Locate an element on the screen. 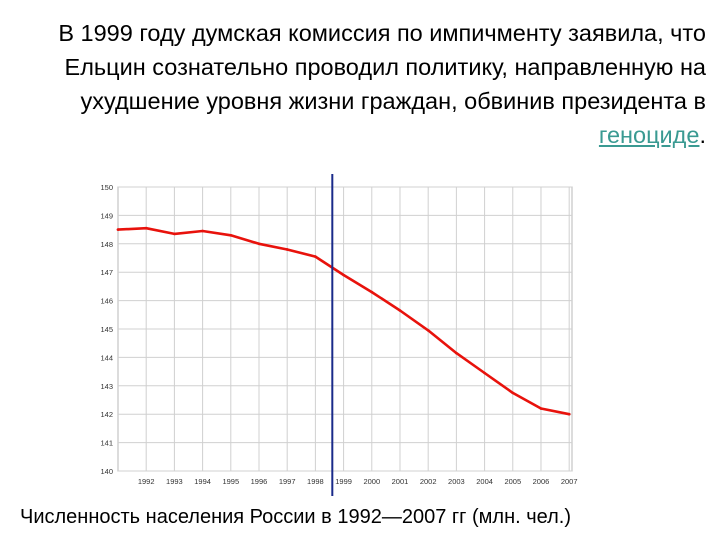  x-tick-label: 1998 is located at coordinates (315, 481).